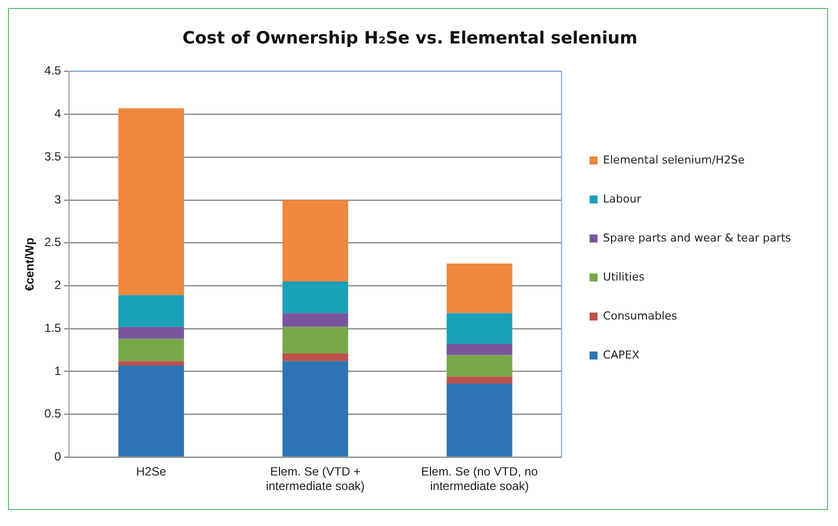 The image size is (838, 526). What do you see at coordinates (622, 199) in the screenshot?
I see `legend-label: Labour` at bounding box center [622, 199].